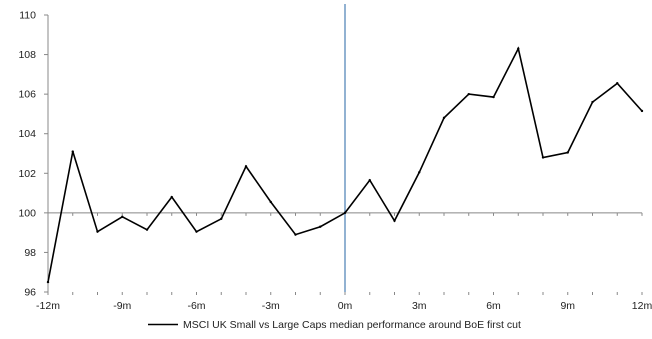 The image size is (652, 339). Describe the element at coordinates (567, 306) in the screenshot. I see `x-tick-label: 9m` at that location.